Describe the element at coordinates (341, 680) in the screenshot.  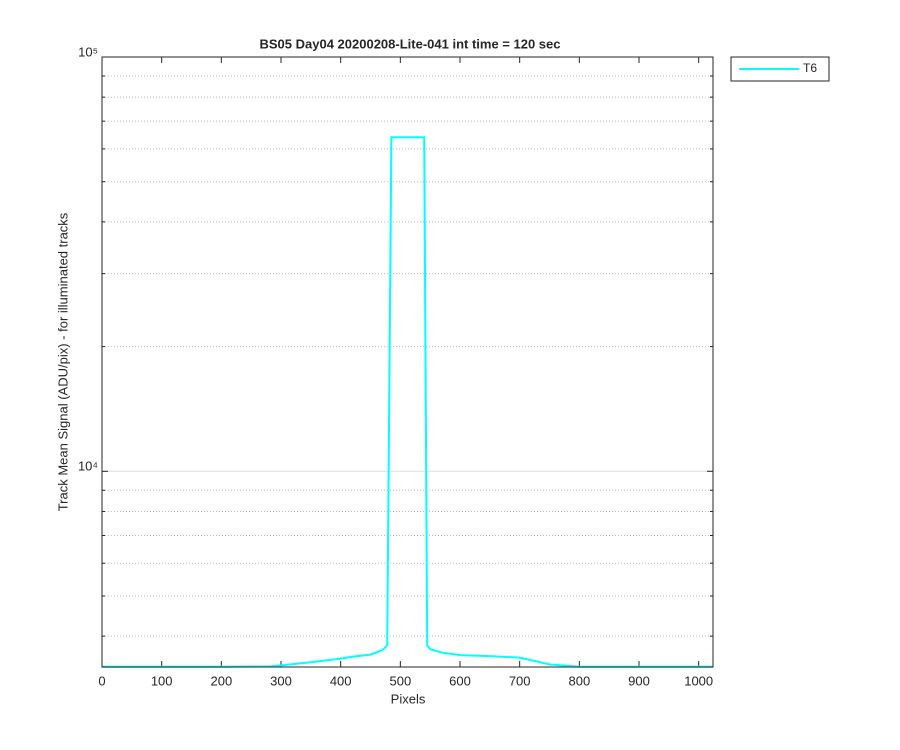
I see `x-tick-label: 400` at that location.